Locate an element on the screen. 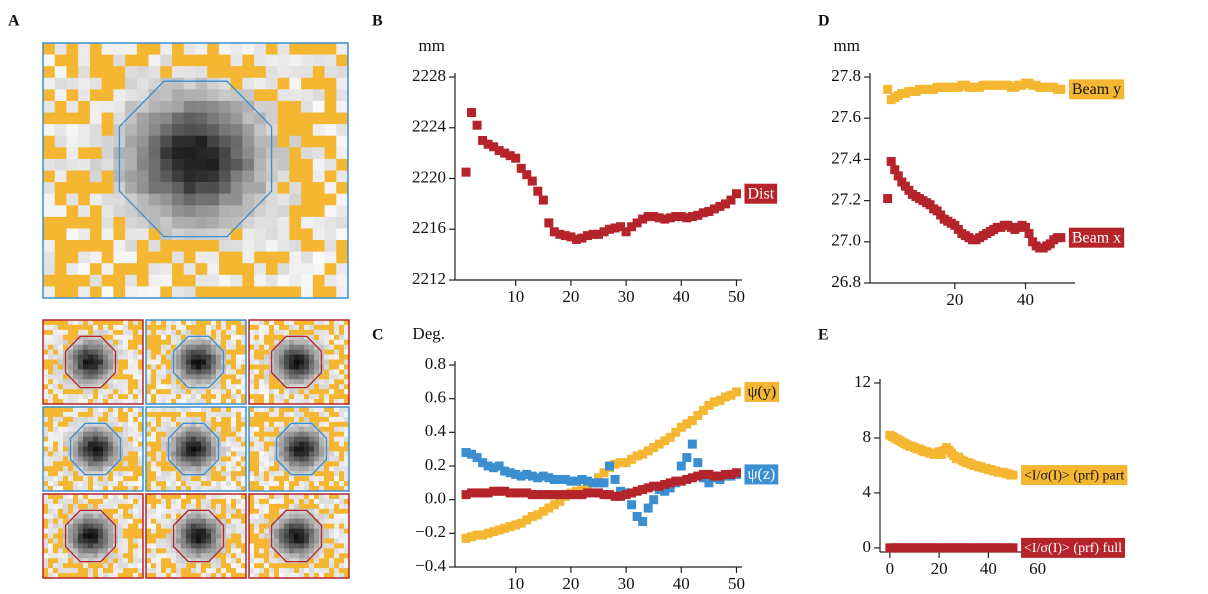 Image resolution: width=1208 pixels, height=594 pixels. y-axis-label: mm is located at coordinates (432, 45).